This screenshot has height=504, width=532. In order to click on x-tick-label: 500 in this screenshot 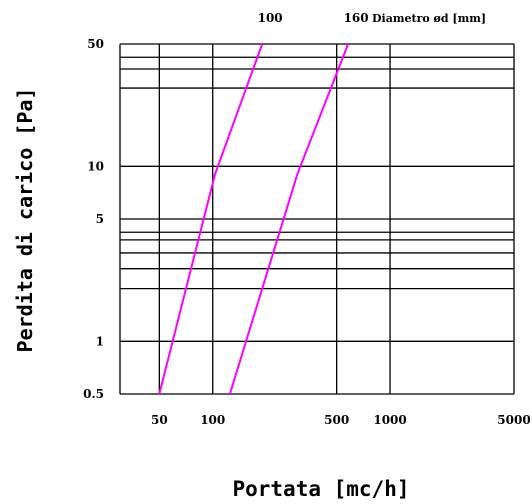, I will do `click(336, 420)`.